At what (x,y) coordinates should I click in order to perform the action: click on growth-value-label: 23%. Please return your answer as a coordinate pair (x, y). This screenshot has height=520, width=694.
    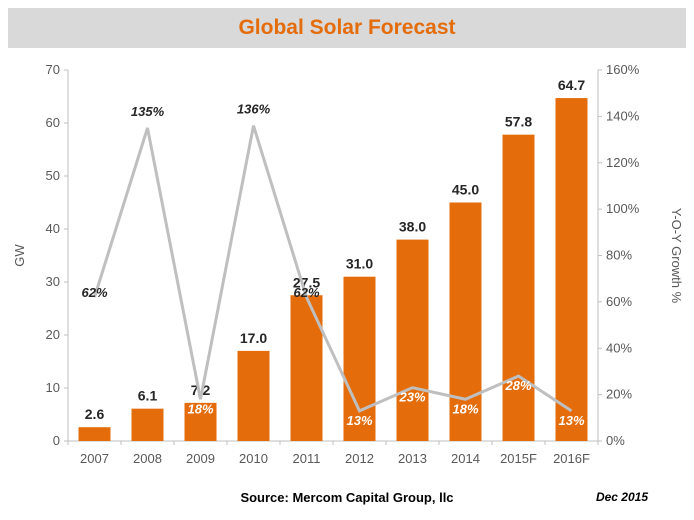
    Looking at the image, I should click on (411, 397).